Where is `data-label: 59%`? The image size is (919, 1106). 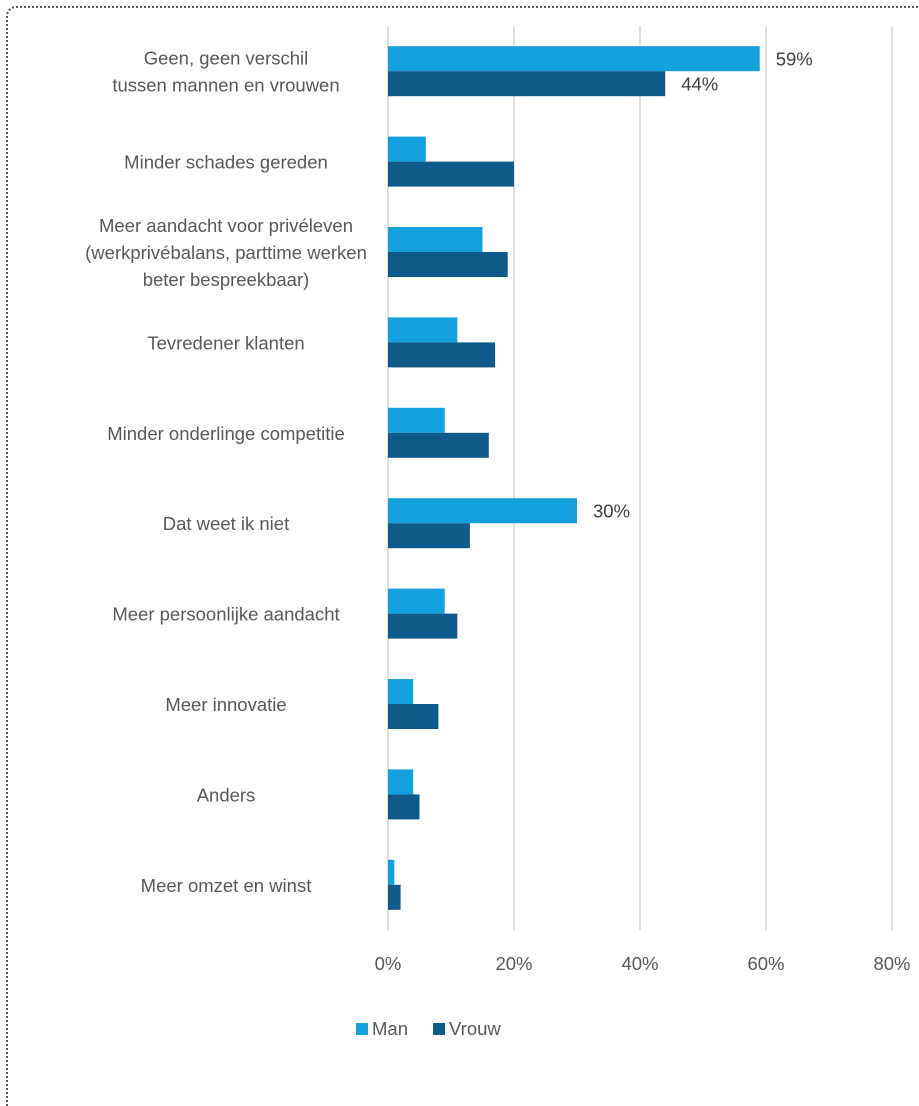
data-label: 59% is located at coordinates (794, 59).